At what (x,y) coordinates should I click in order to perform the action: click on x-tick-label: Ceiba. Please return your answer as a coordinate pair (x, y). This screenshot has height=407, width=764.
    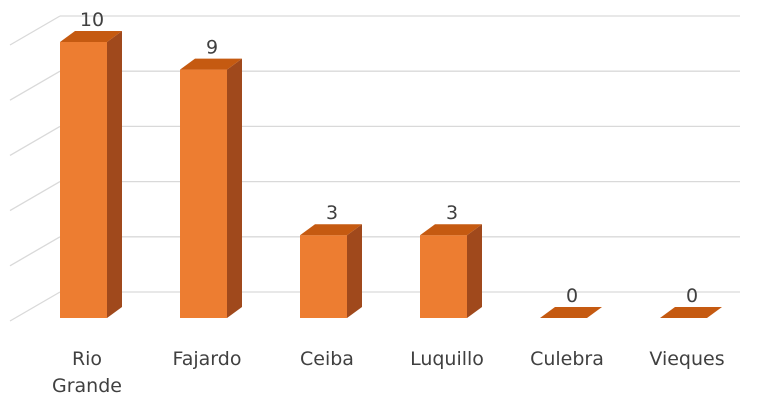
    Looking at the image, I should click on (327, 359).